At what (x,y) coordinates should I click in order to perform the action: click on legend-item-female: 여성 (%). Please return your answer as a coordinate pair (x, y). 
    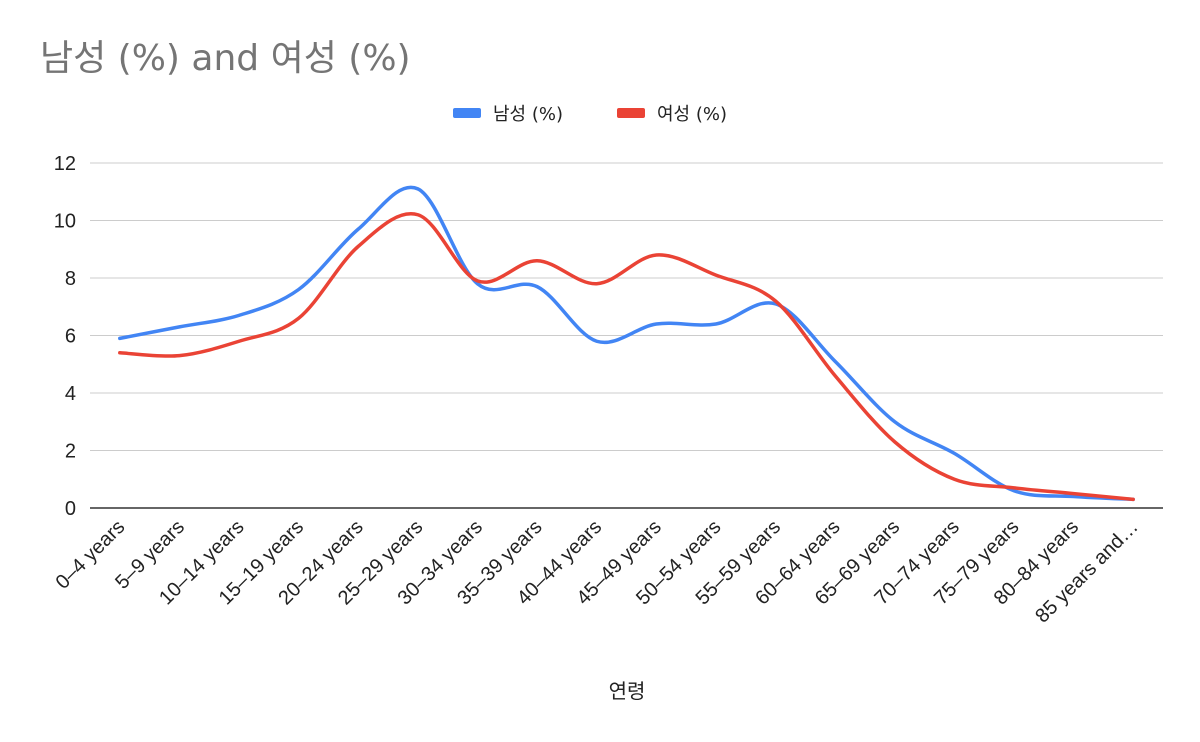
    Looking at the image, I should click on (672, 114).